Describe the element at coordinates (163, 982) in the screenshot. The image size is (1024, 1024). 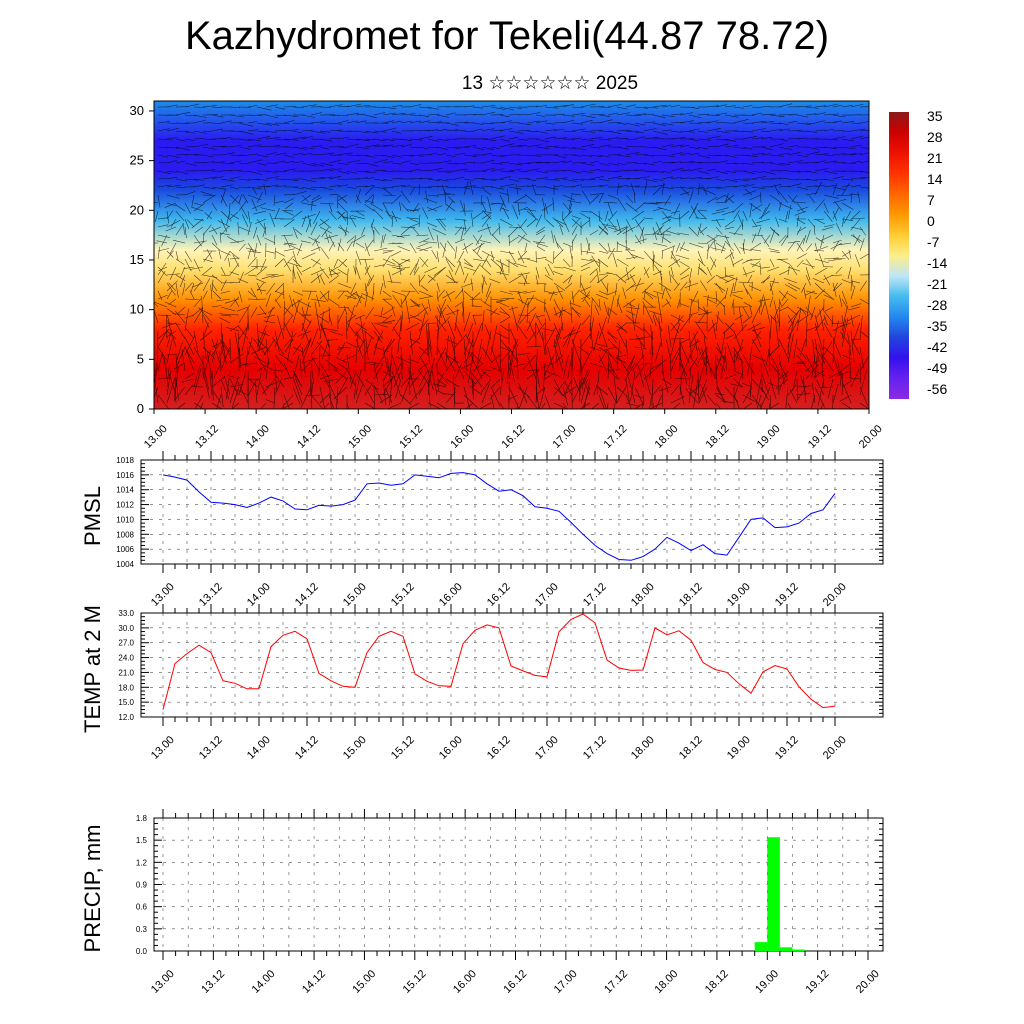
I see `x-tick-label: 13.00` at that location.